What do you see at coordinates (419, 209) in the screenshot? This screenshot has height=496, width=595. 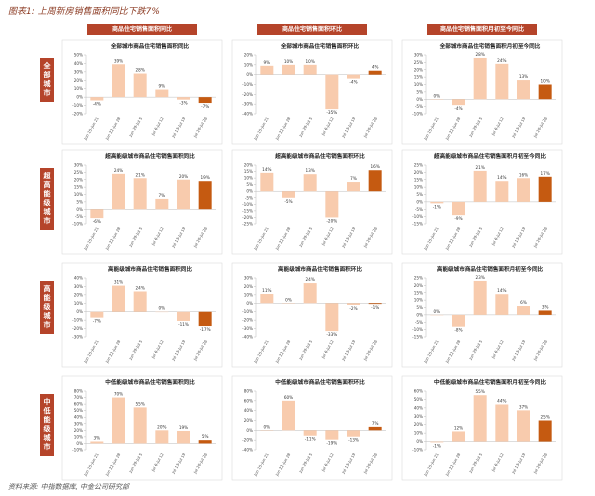 I see `y-tick-label: -5%` at bounding box center [419, 209].